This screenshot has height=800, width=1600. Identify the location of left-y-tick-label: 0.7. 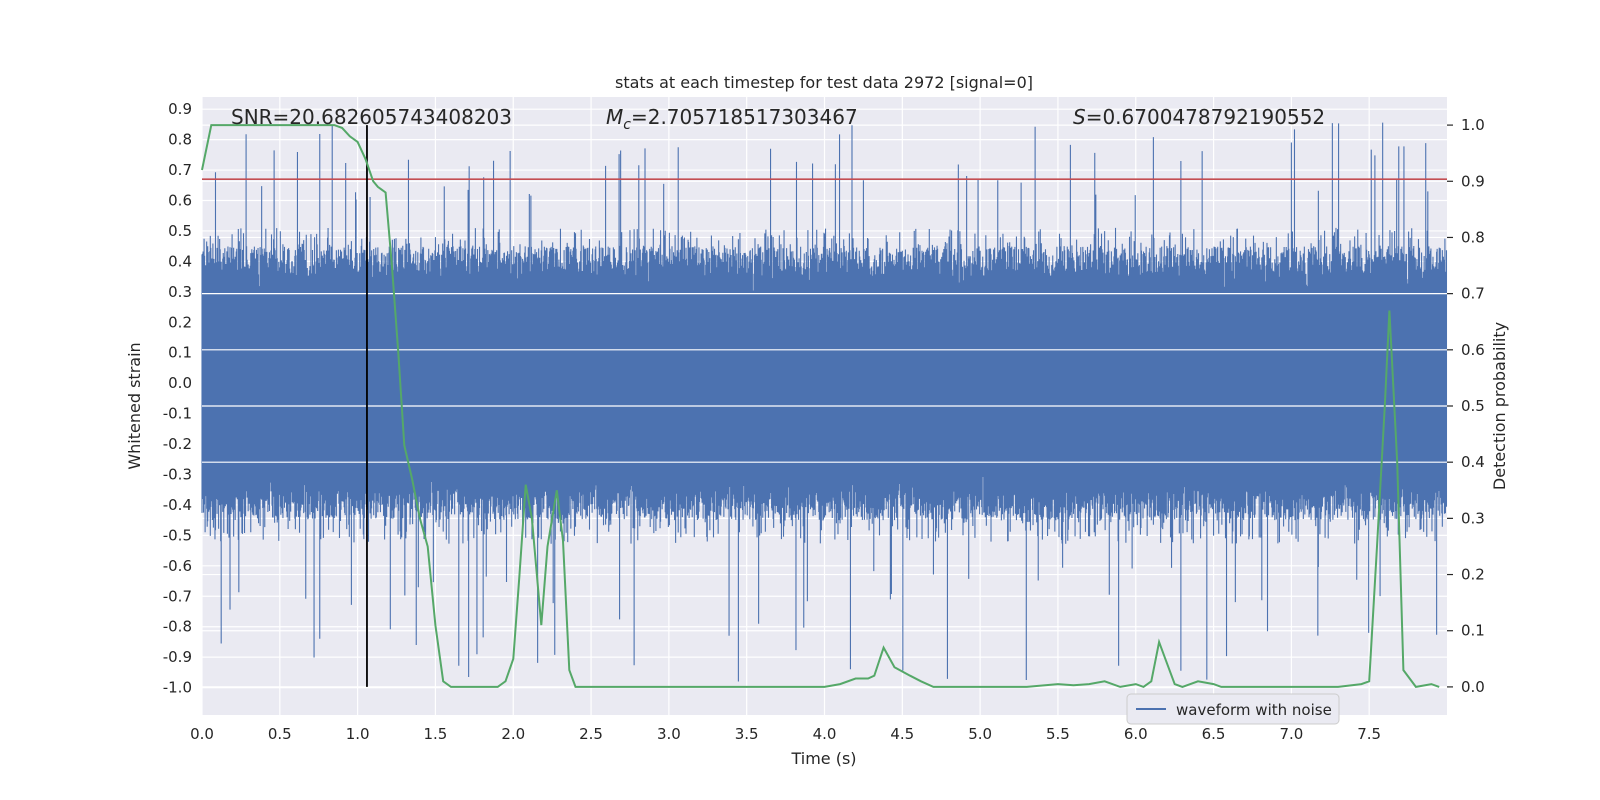
(180, 170).